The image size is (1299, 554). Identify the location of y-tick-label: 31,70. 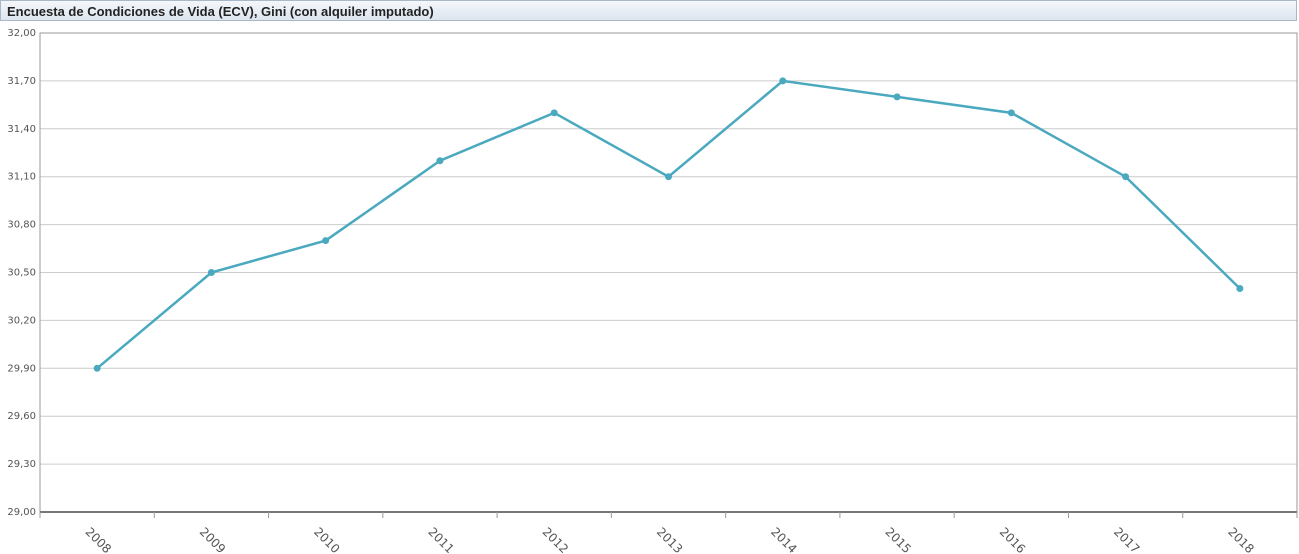
(21, 81).